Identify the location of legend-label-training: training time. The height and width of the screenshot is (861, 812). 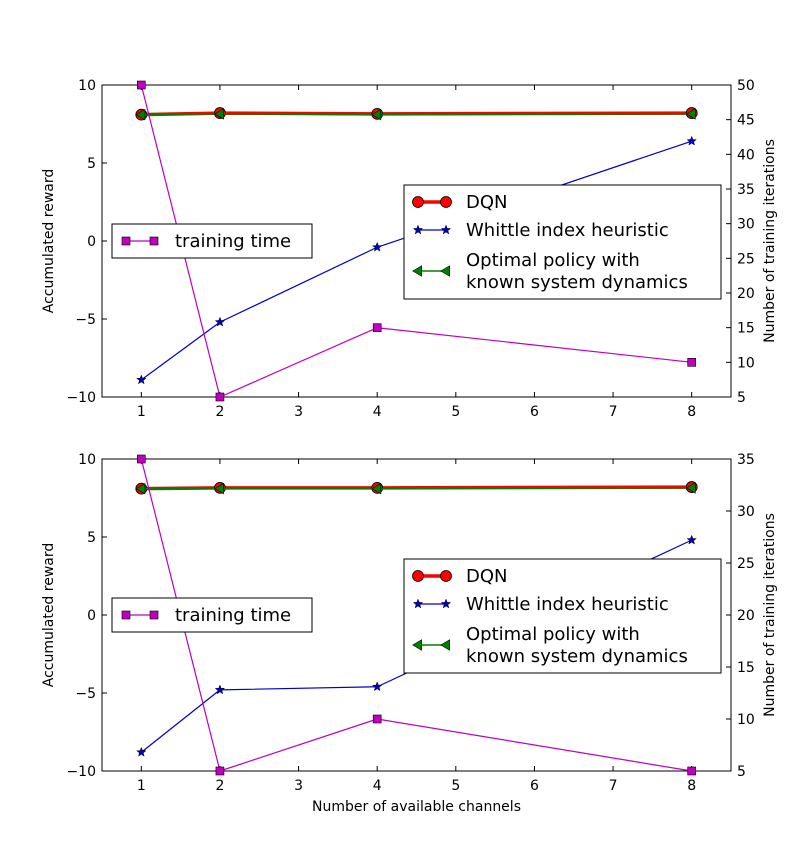
(233, 615).